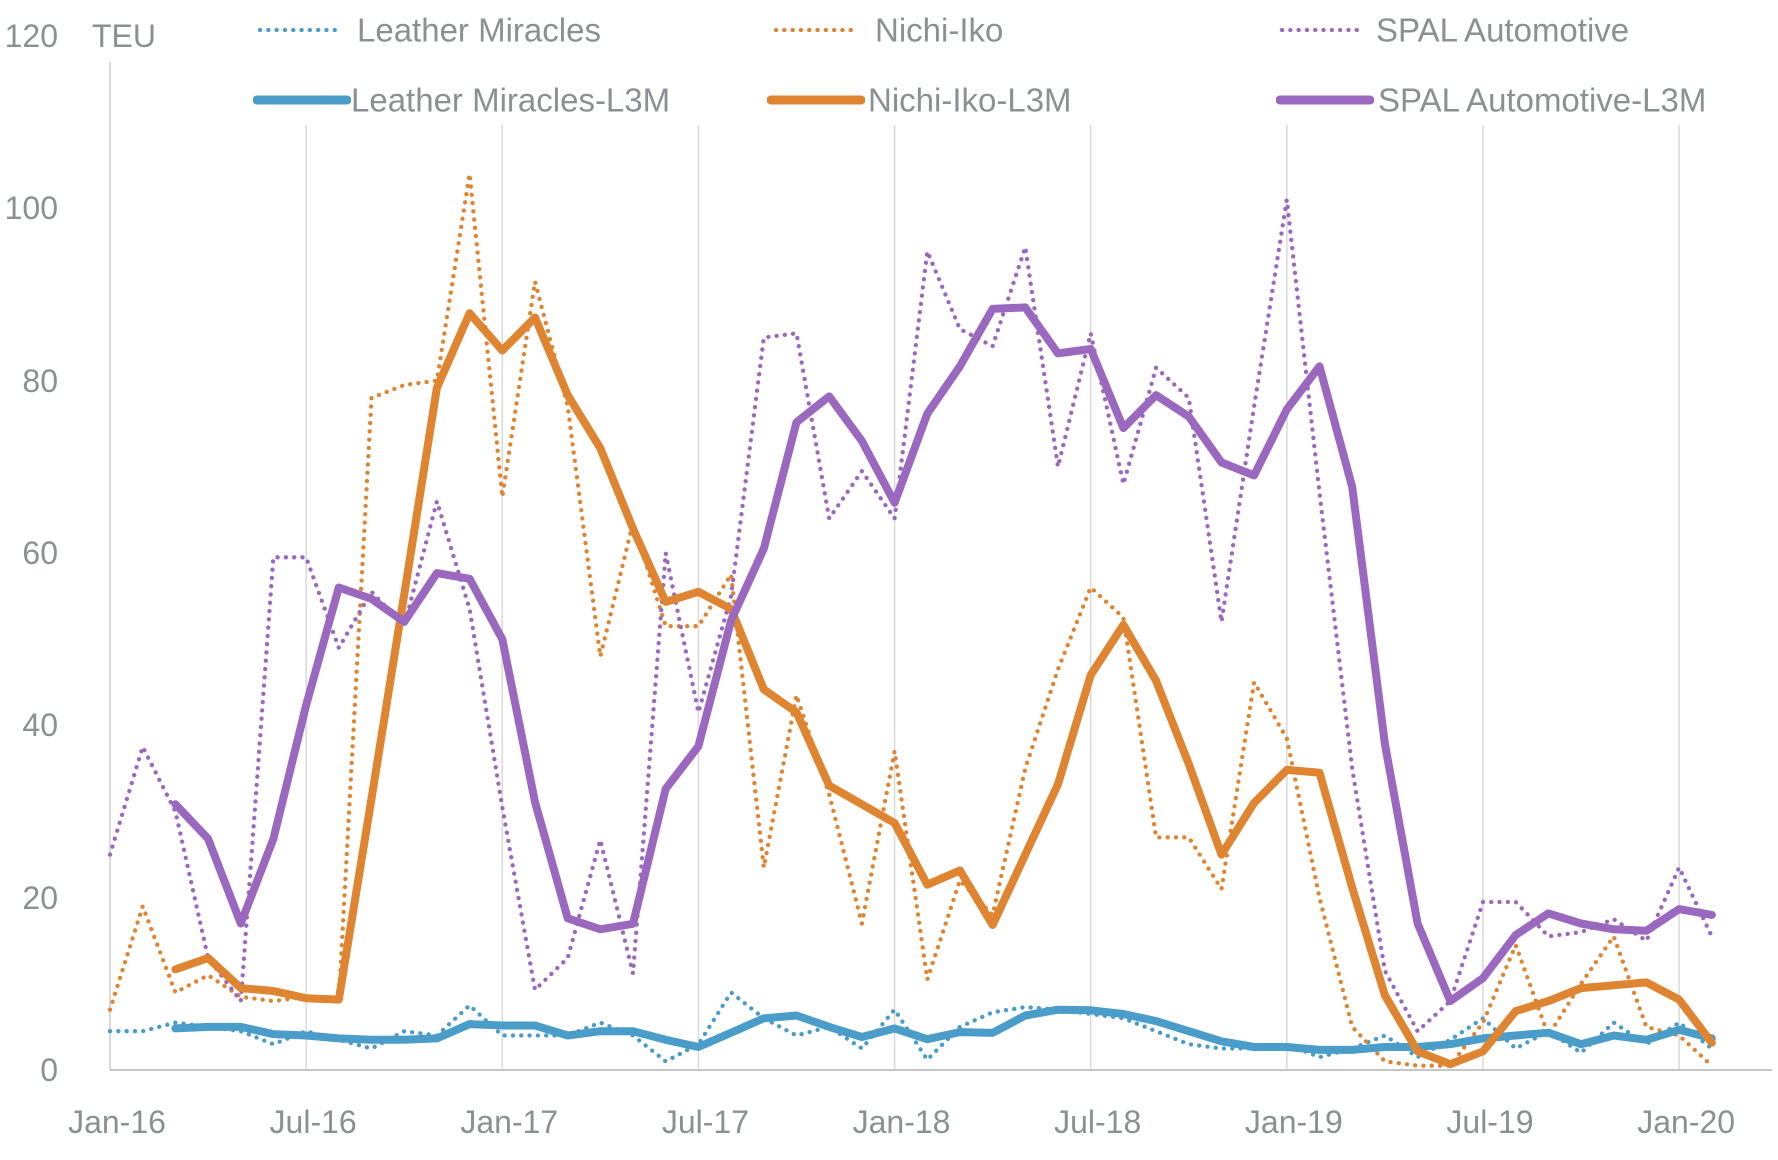  I want to click on x-tick-label-Jan-20: Jan-20, so click(1686, 1122).